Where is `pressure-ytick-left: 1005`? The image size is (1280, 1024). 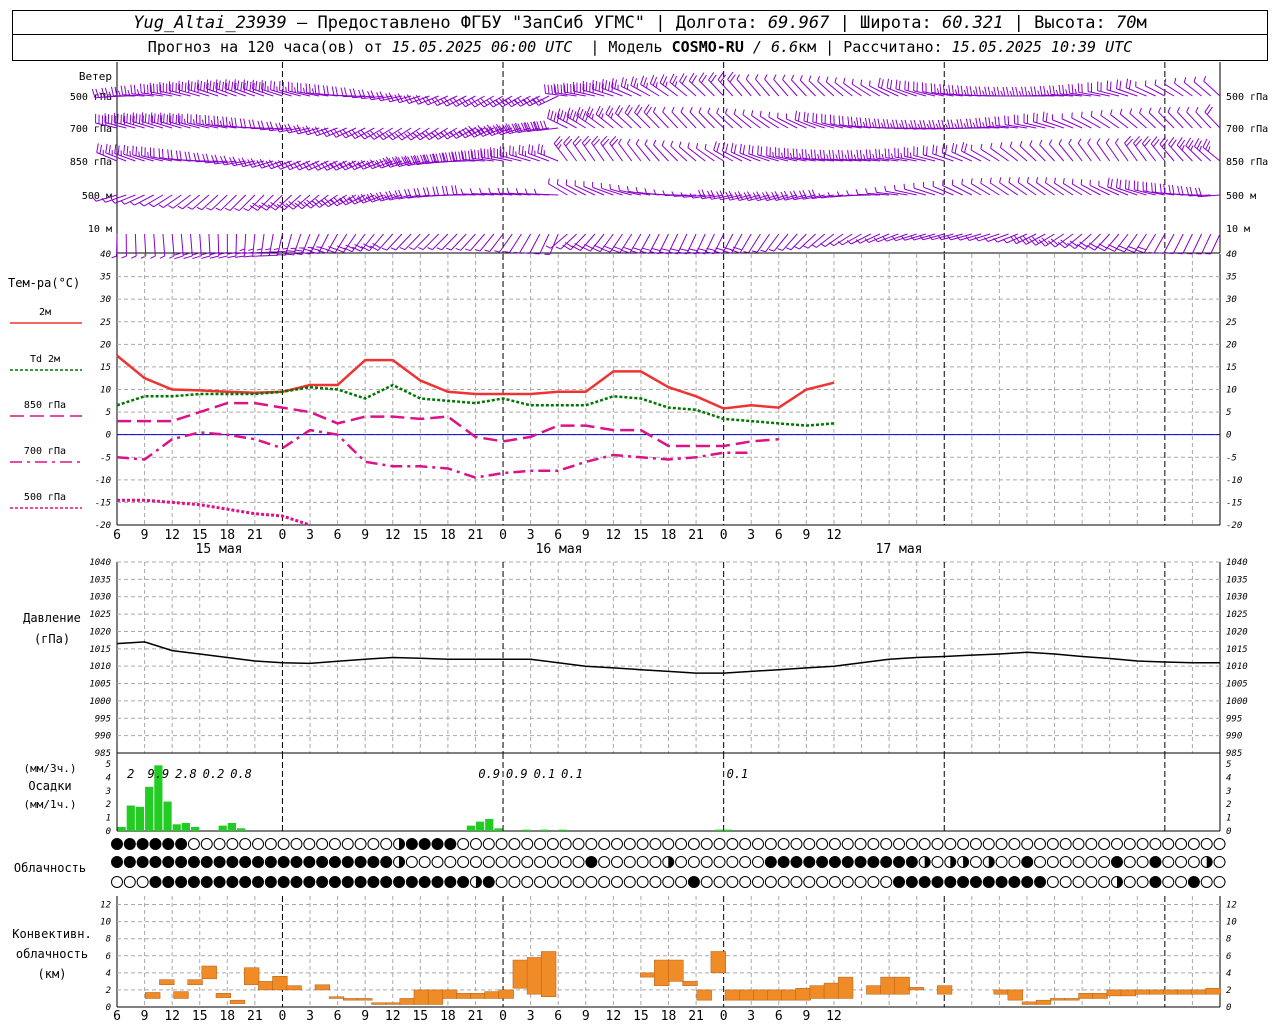
pressure-ytick-left: 1005 is located at coordinates (100, 685).